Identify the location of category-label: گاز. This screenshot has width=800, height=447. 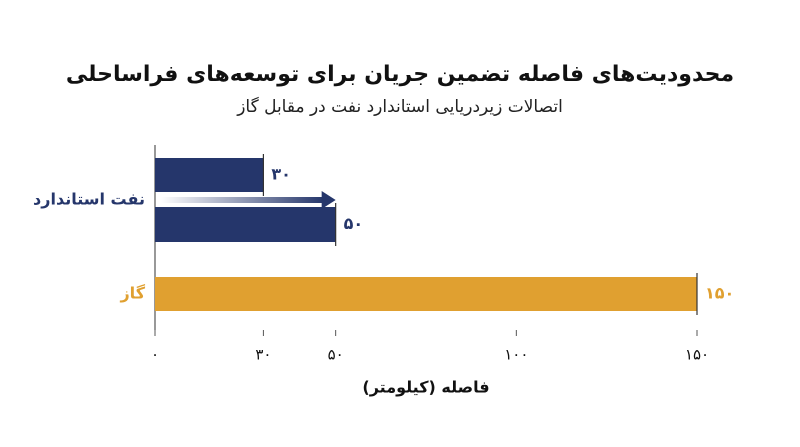
(132, 293).